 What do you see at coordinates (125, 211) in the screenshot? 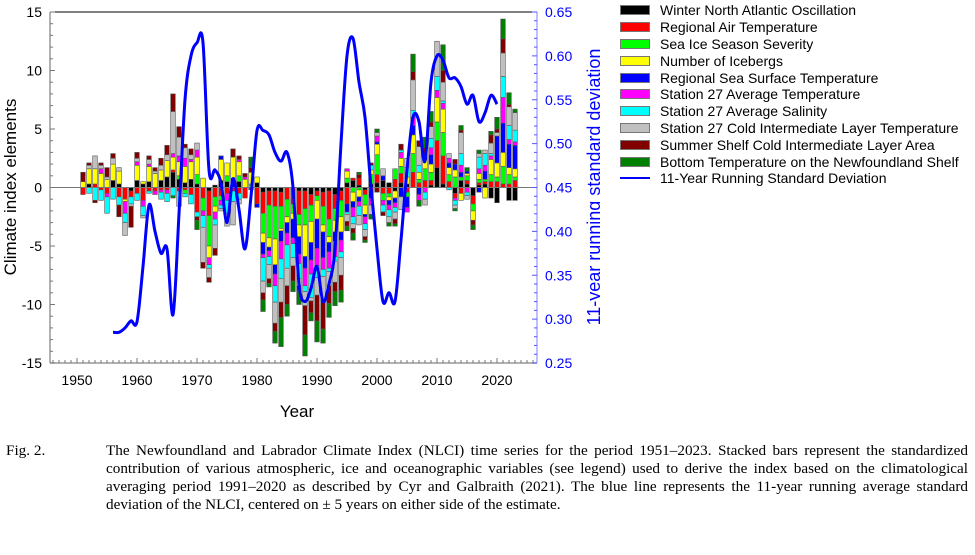
I see `bar-stack-1958` at bounding box center [125, 211].